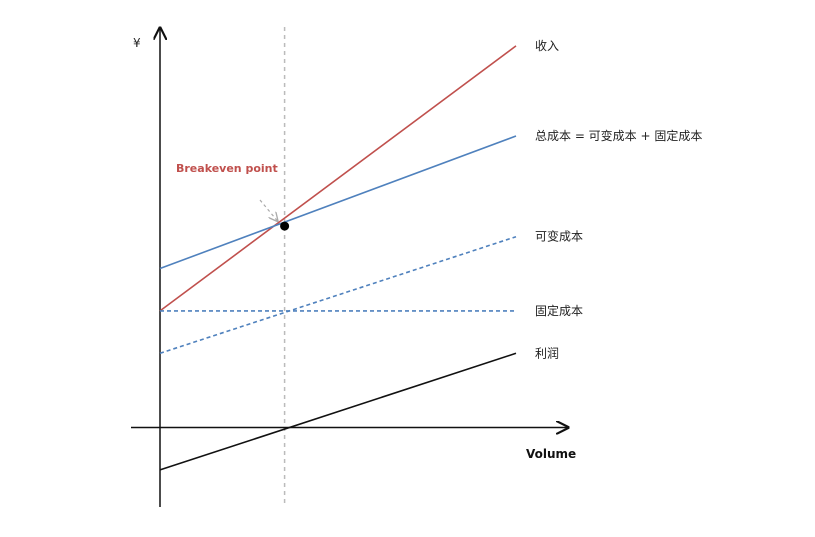 This screenshot has width=815, height=537. What do you see at coordinates (227, 168) in the screenshot?
I see `breakeven-label: Breakeven point` at bounding box center [227, 168].